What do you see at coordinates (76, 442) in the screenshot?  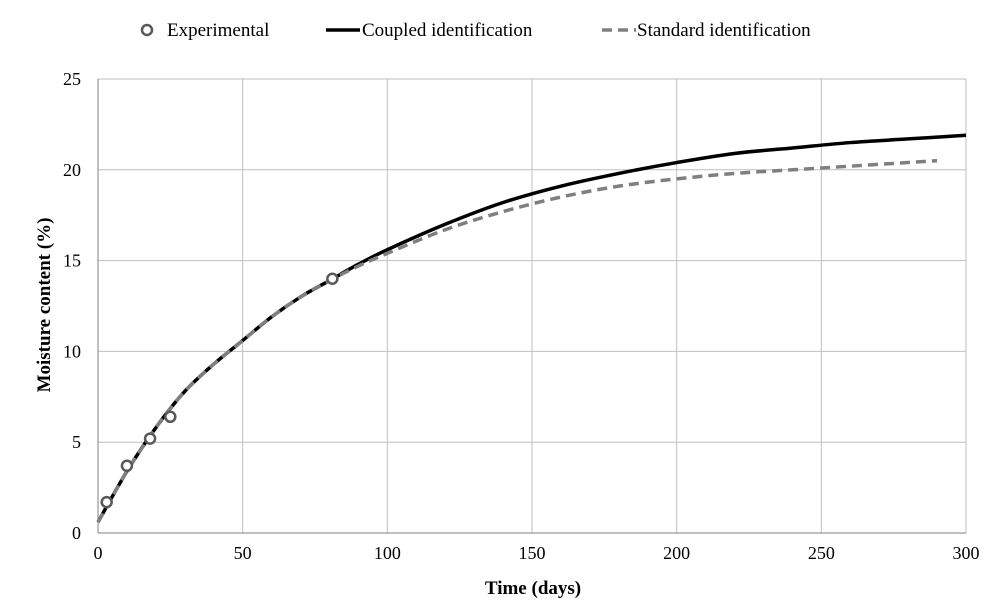 I see `y-tick-label: 5` at bounding box center [76, 442].